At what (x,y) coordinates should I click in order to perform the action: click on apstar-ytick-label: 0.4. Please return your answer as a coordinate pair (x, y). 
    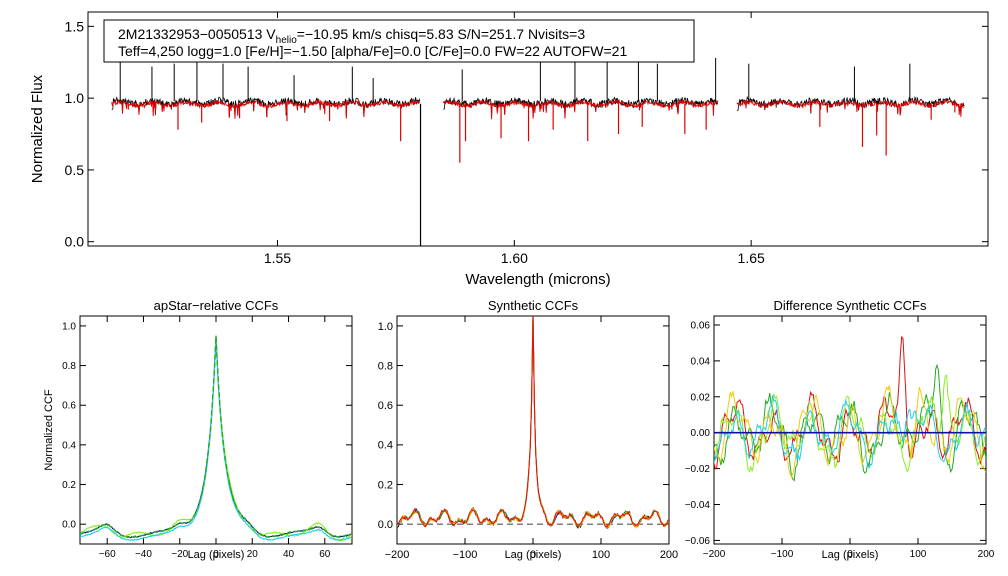
    Looking at the image, I should click on (69, 445).